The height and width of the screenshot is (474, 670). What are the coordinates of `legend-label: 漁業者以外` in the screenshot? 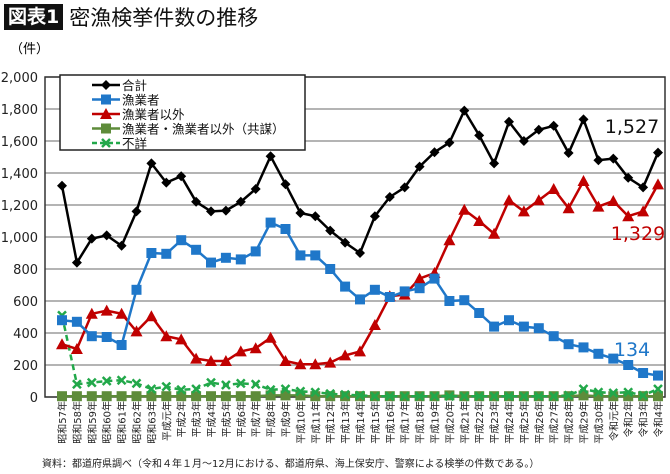 It's located at (153, 114).